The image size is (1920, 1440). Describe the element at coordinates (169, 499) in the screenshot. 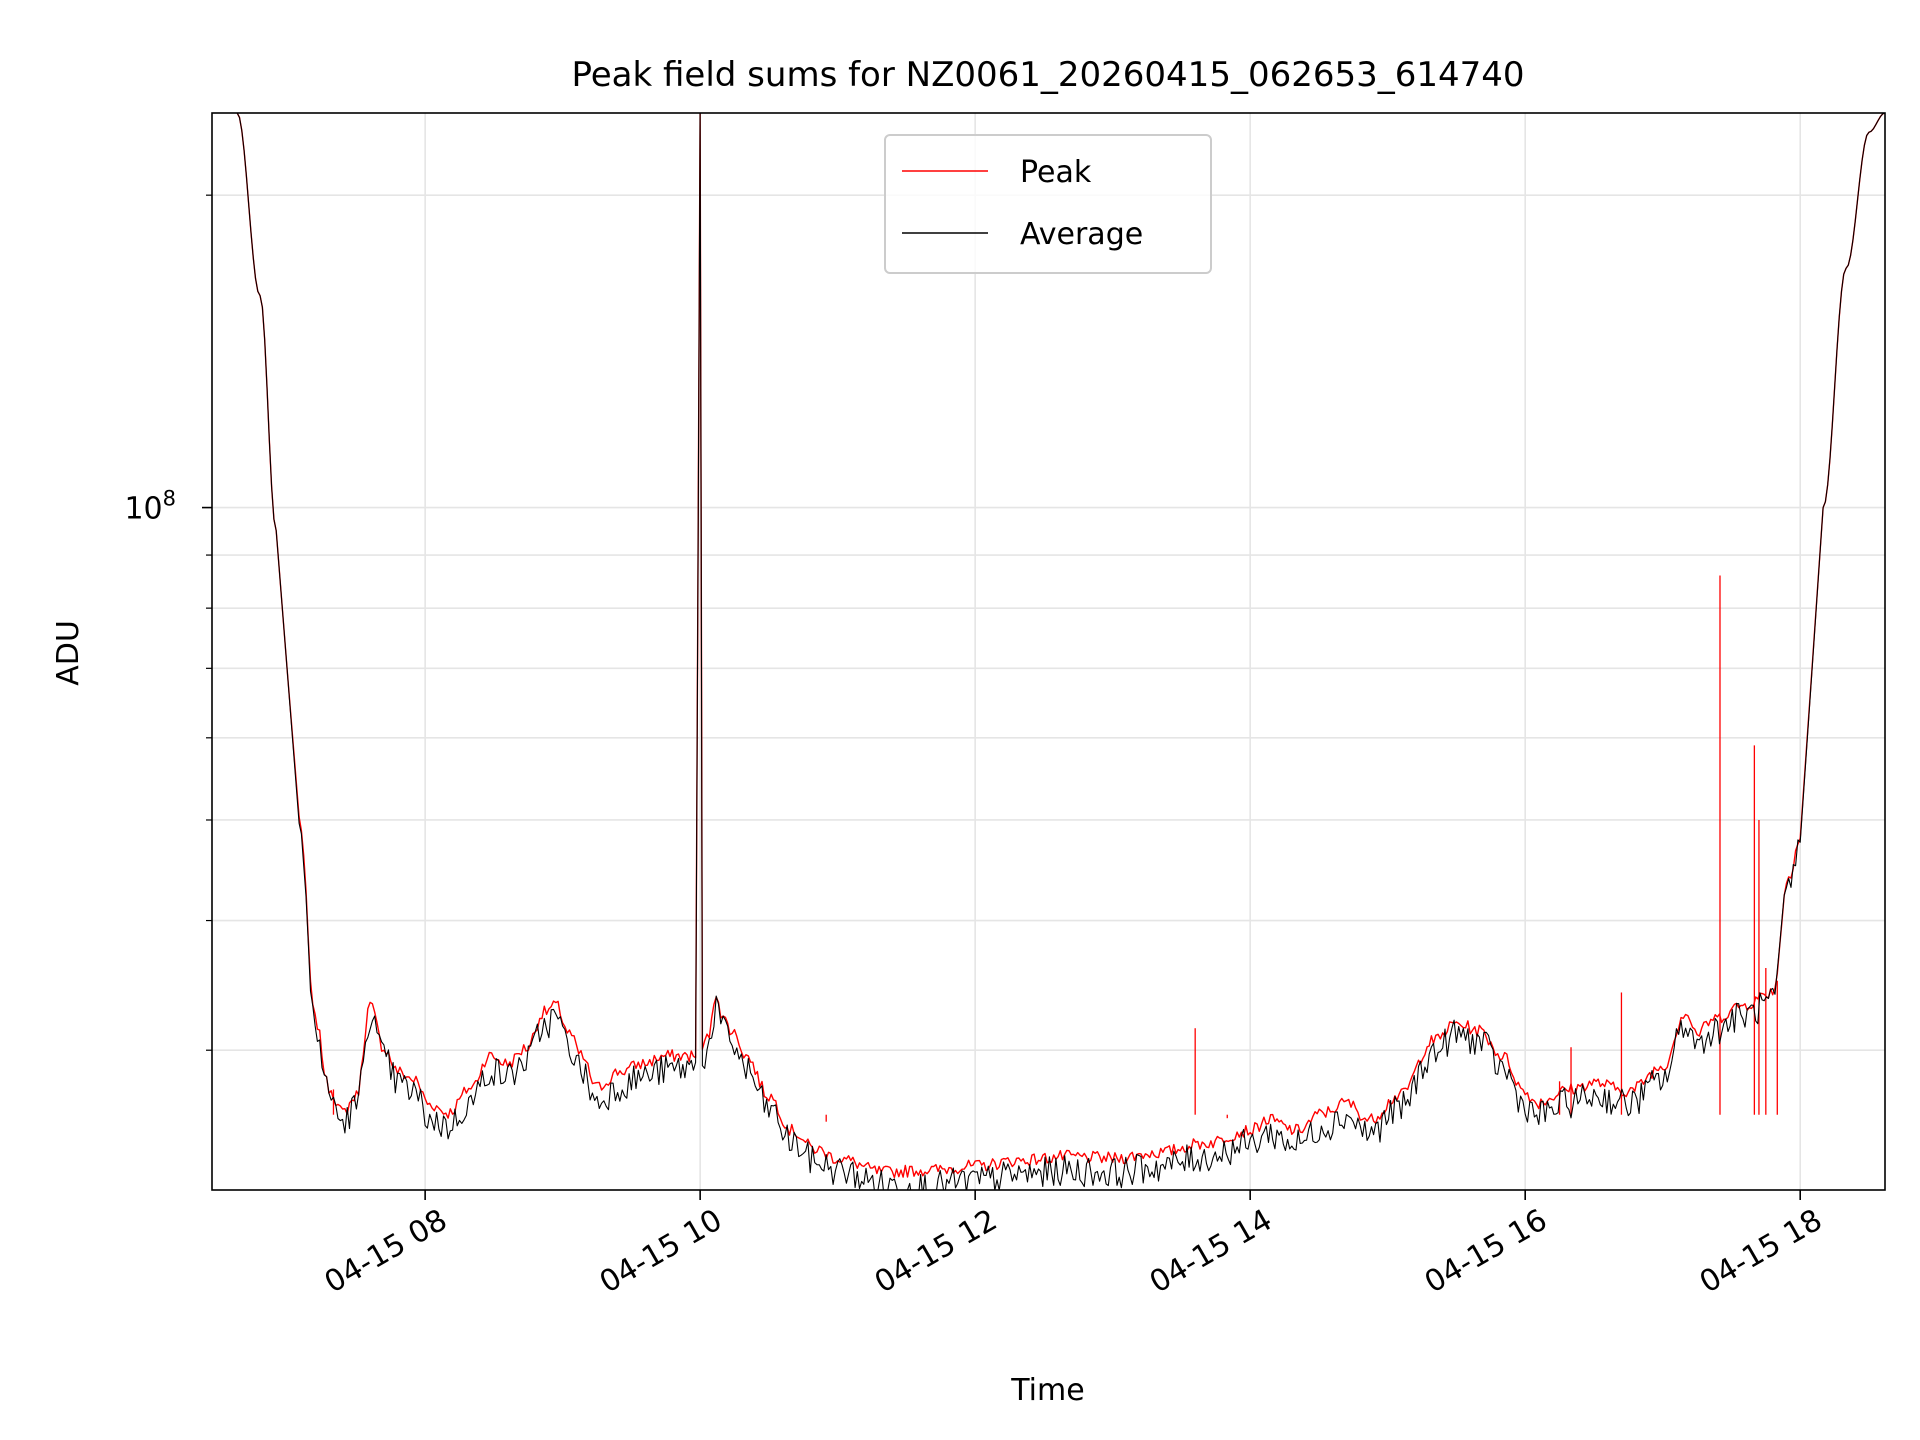

I see `y-tick-label-exponent: 8` at that location.